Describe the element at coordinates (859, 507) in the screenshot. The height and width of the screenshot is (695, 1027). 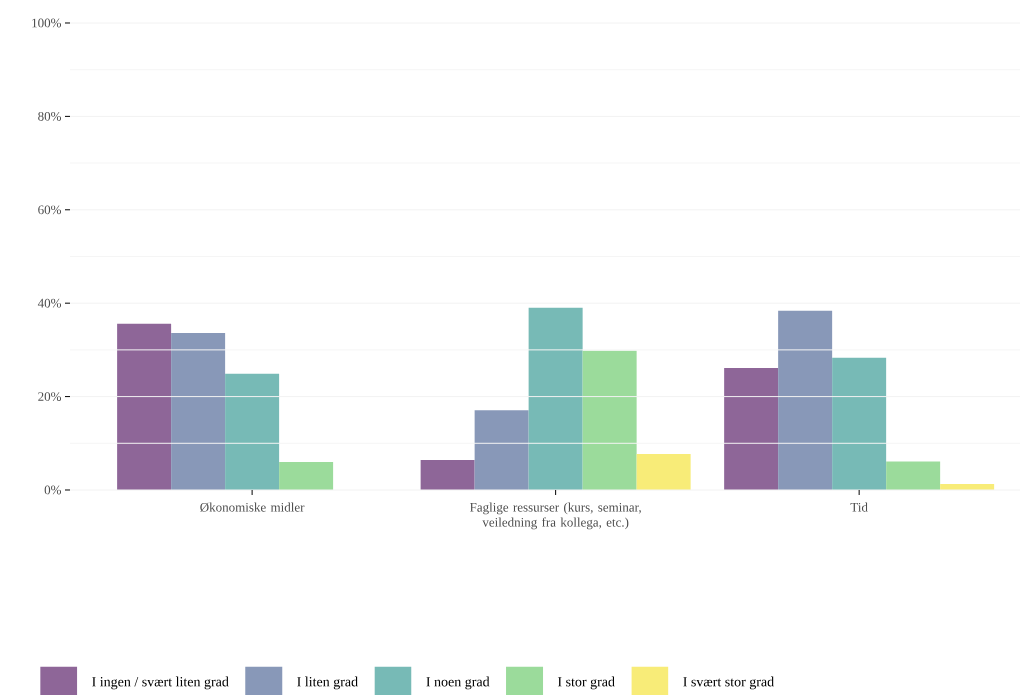
I see `x-tick-label: Tid` at that location.